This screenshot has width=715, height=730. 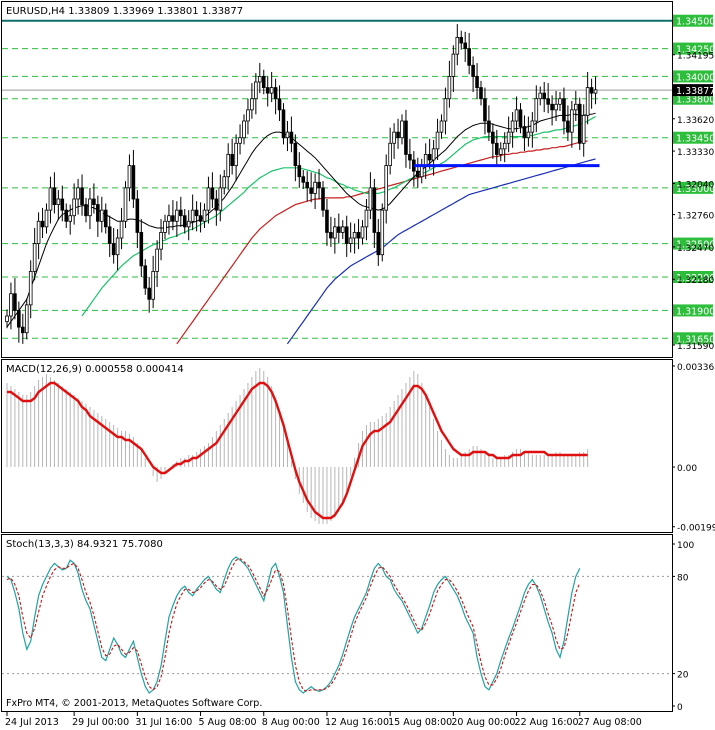 What do you see at coordinates (610, 722) in the screenshot?
I see `time-tick-label-9: 27 Aug 08:00` at bounding box center [610, 722].